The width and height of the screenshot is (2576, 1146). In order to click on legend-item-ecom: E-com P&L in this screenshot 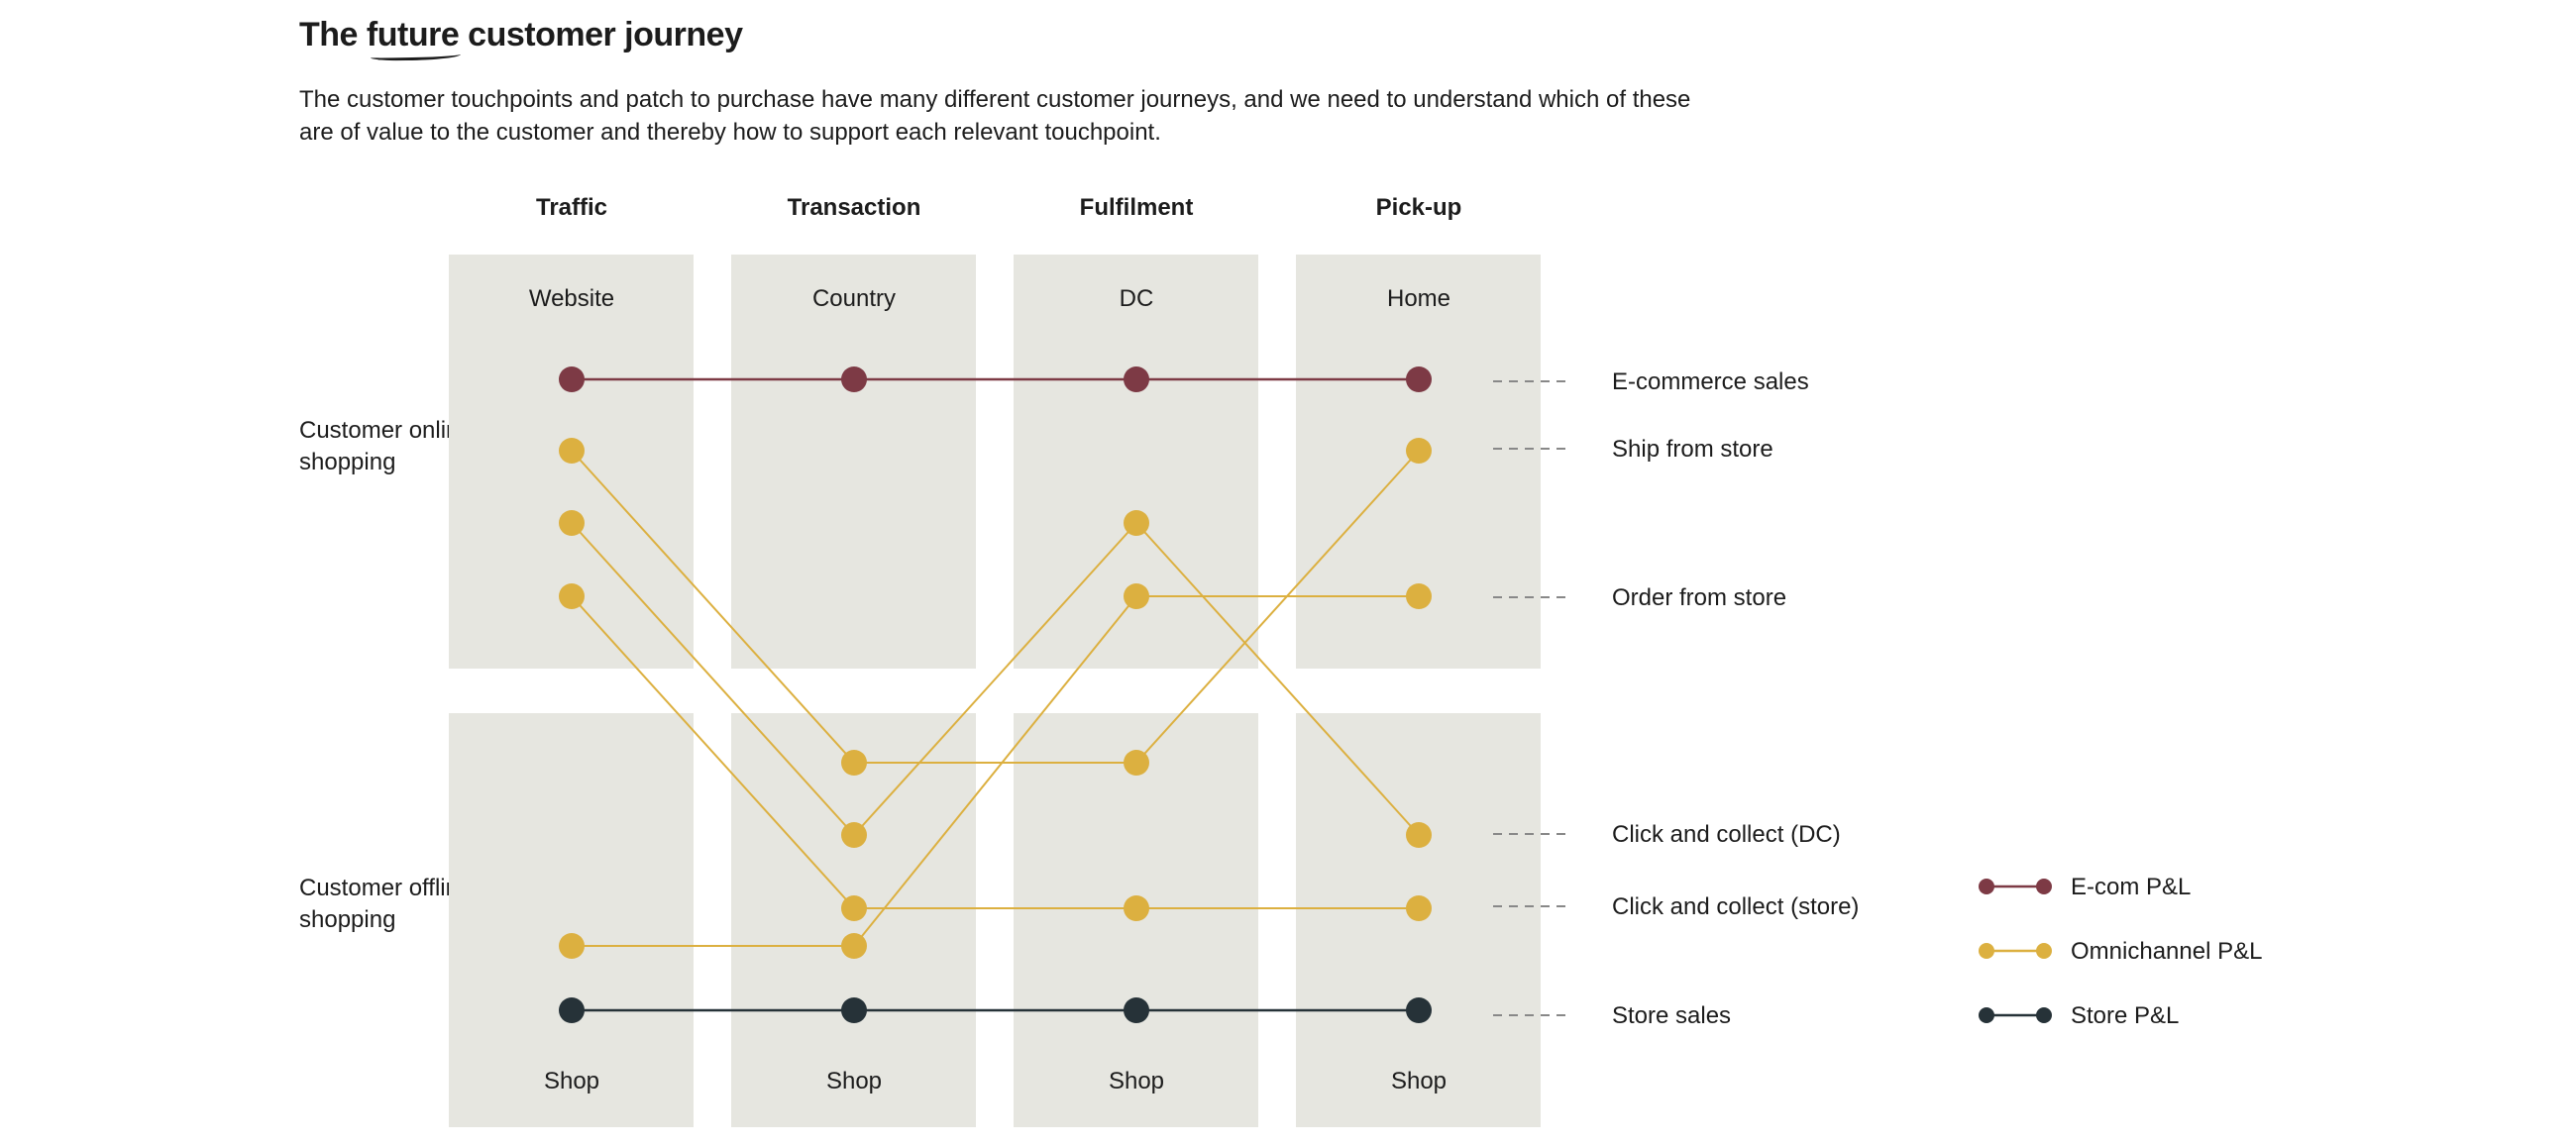, I will do `click(2085, 887)`.